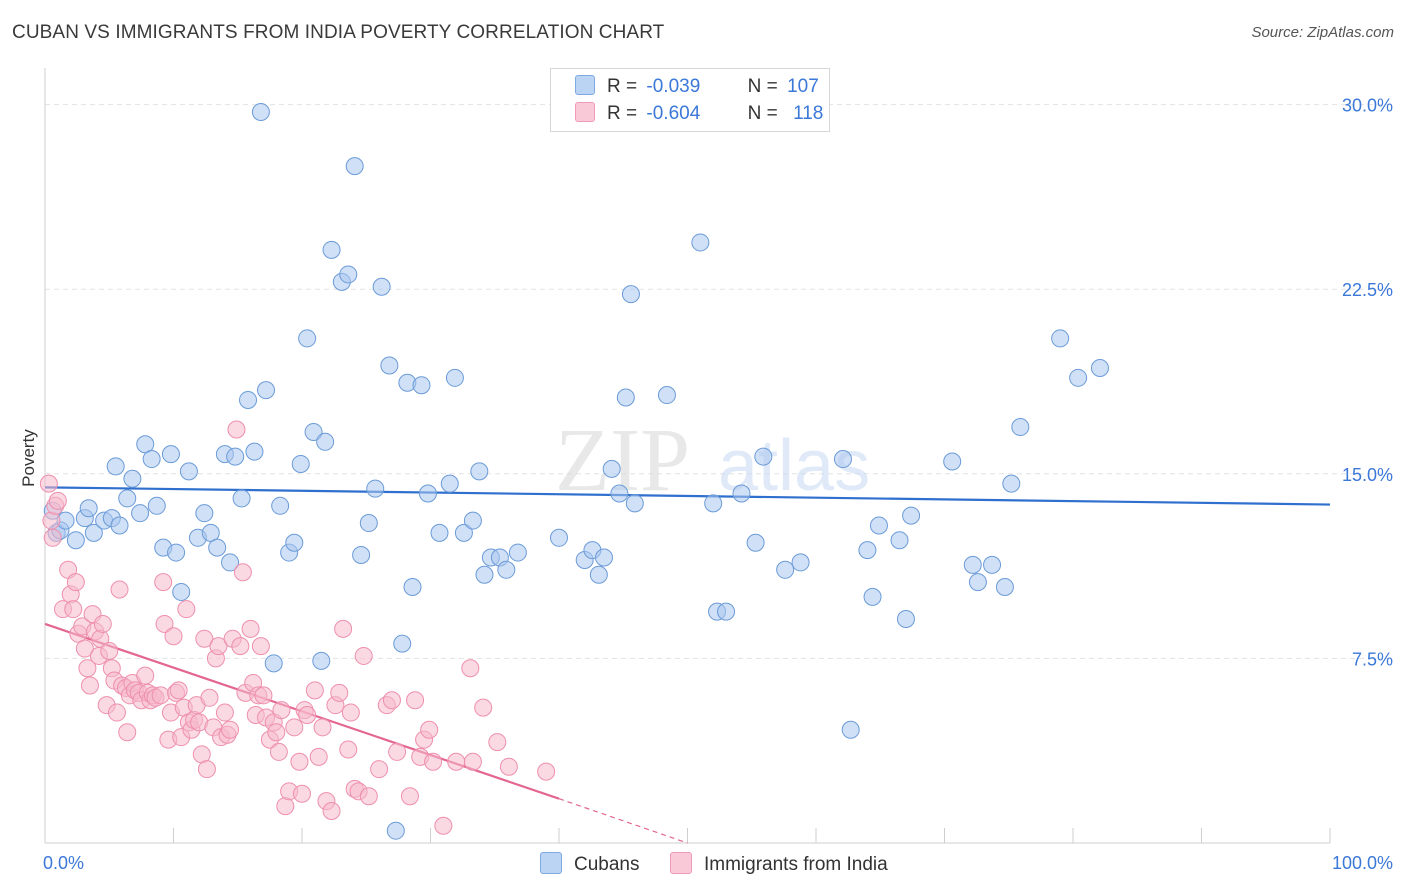 The height and width of the screenshot is (892, 1406). Describe the element at coordinates (607, 864) in the screenshot. I see `legend-label-cubans: Cubans` at that location.